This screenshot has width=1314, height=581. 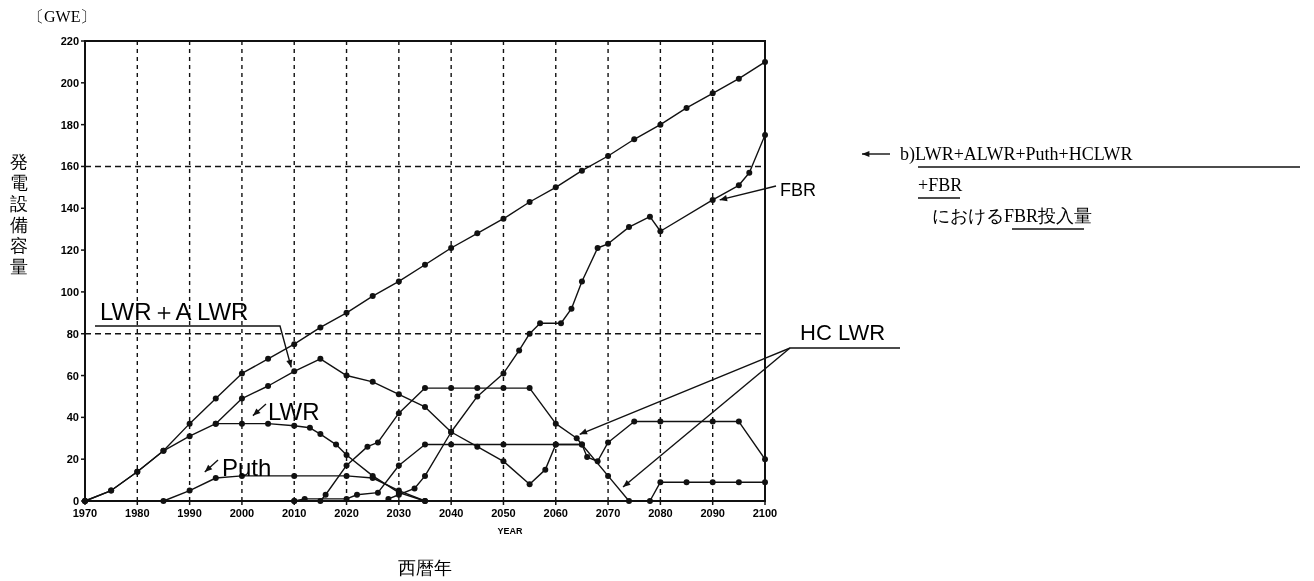 I want to click on x-tick-label: 1980, so click(x=137, y=513).